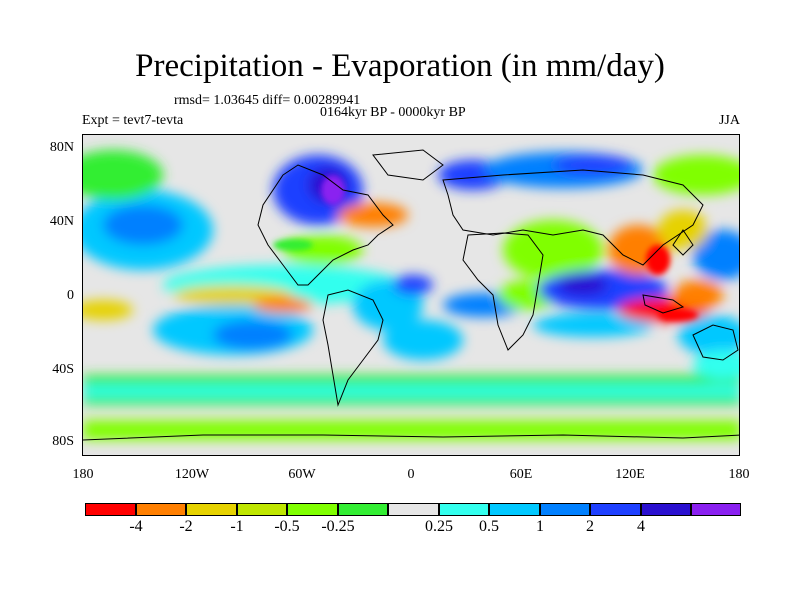  I want to click on lat-label-40n: 40N, so click(61, 221).